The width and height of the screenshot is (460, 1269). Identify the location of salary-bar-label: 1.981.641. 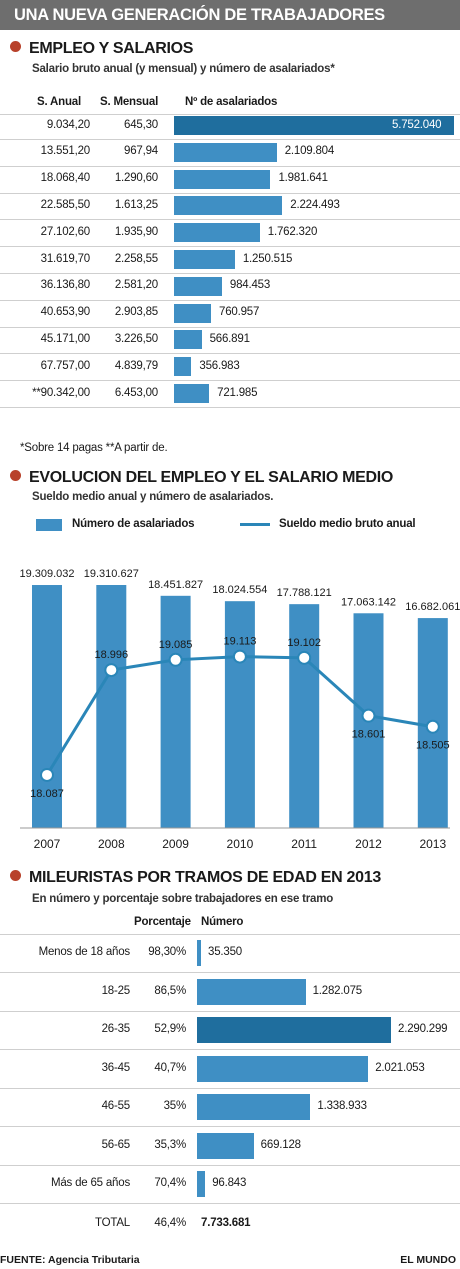
(303, 178).